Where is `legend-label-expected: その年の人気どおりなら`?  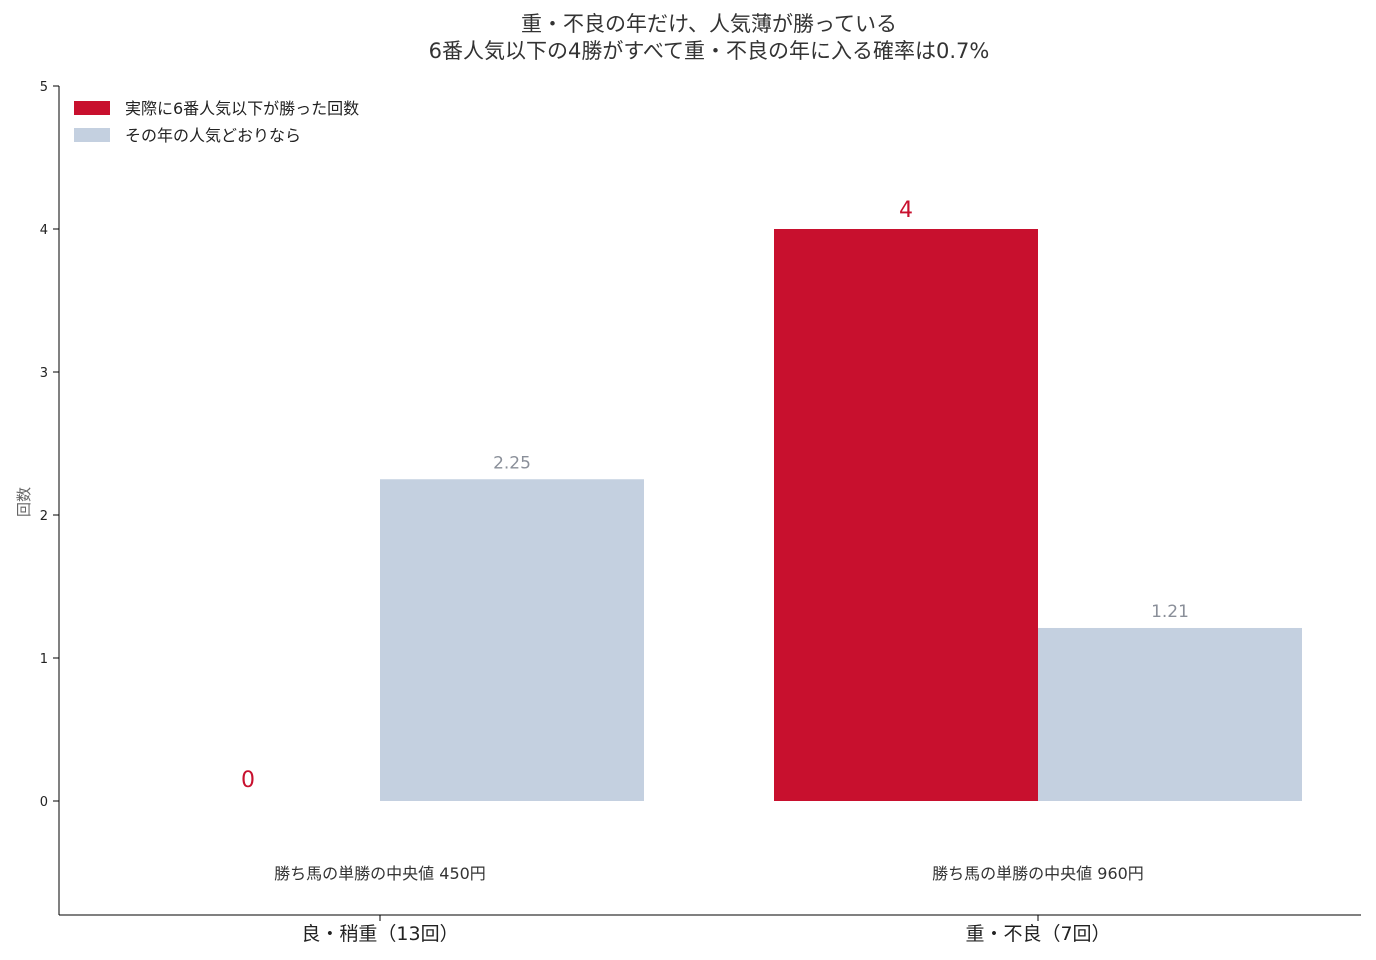
legend-label-expected: その年の人気どおりなら is located at coordinates (213, 135).